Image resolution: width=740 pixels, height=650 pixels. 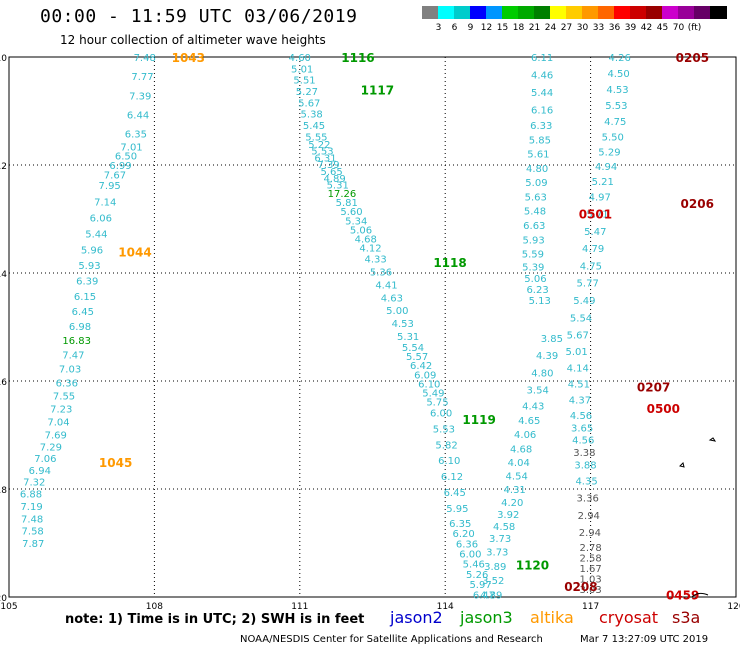 I want to click on swh-value: 6.44, so click(x=138, y=115).